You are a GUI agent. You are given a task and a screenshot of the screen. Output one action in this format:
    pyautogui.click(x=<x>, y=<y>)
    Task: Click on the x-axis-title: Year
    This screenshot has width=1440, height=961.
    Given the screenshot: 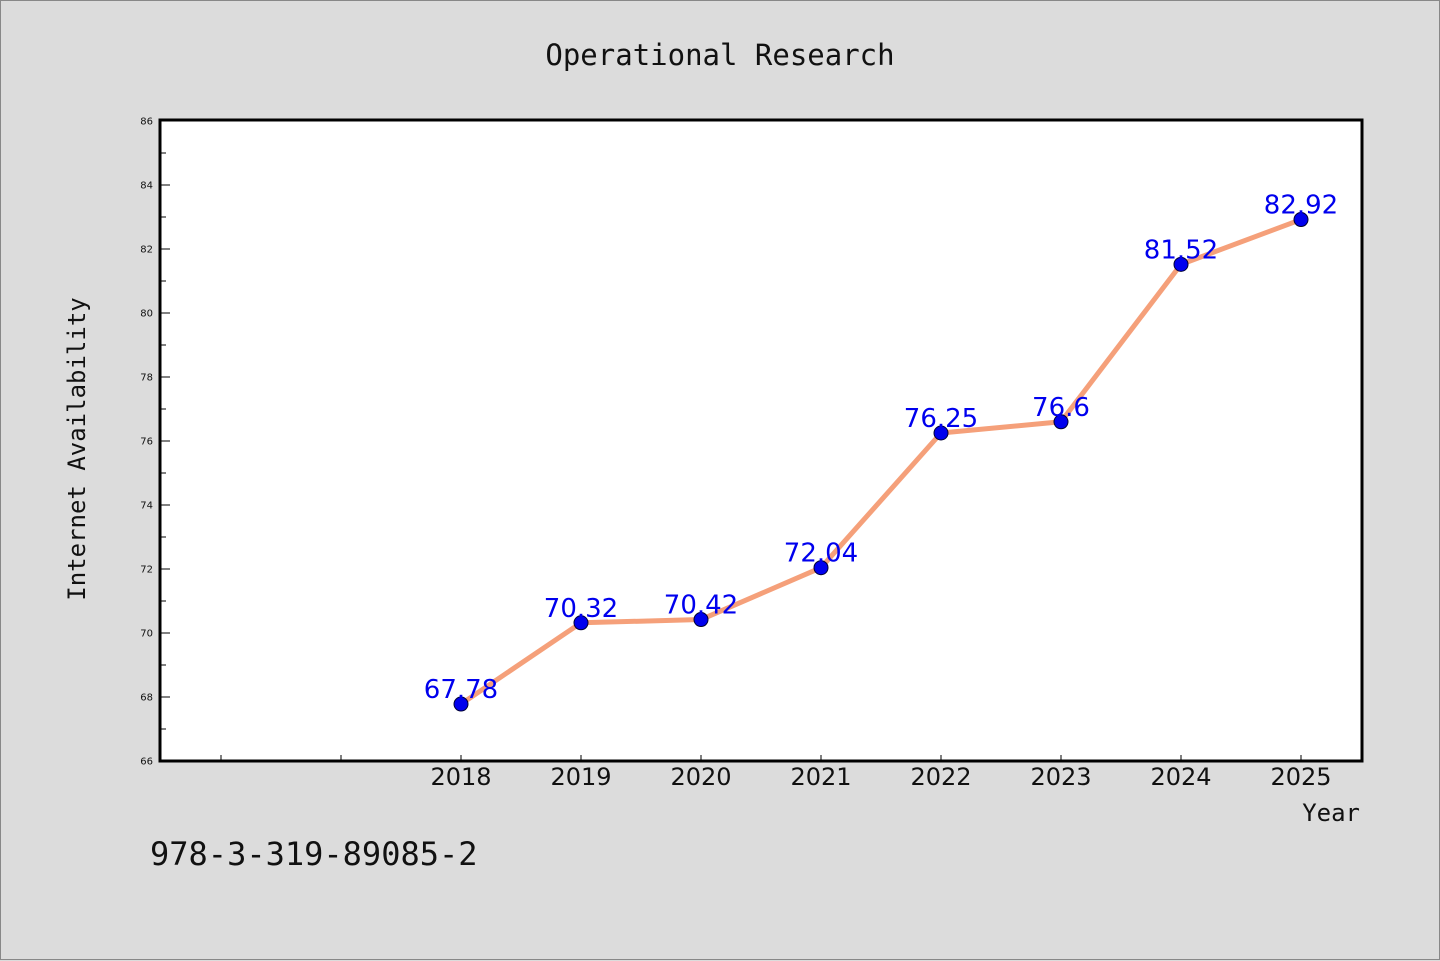 What is the action you would take?
    pyautogui.click(x=1331, y=813)
    